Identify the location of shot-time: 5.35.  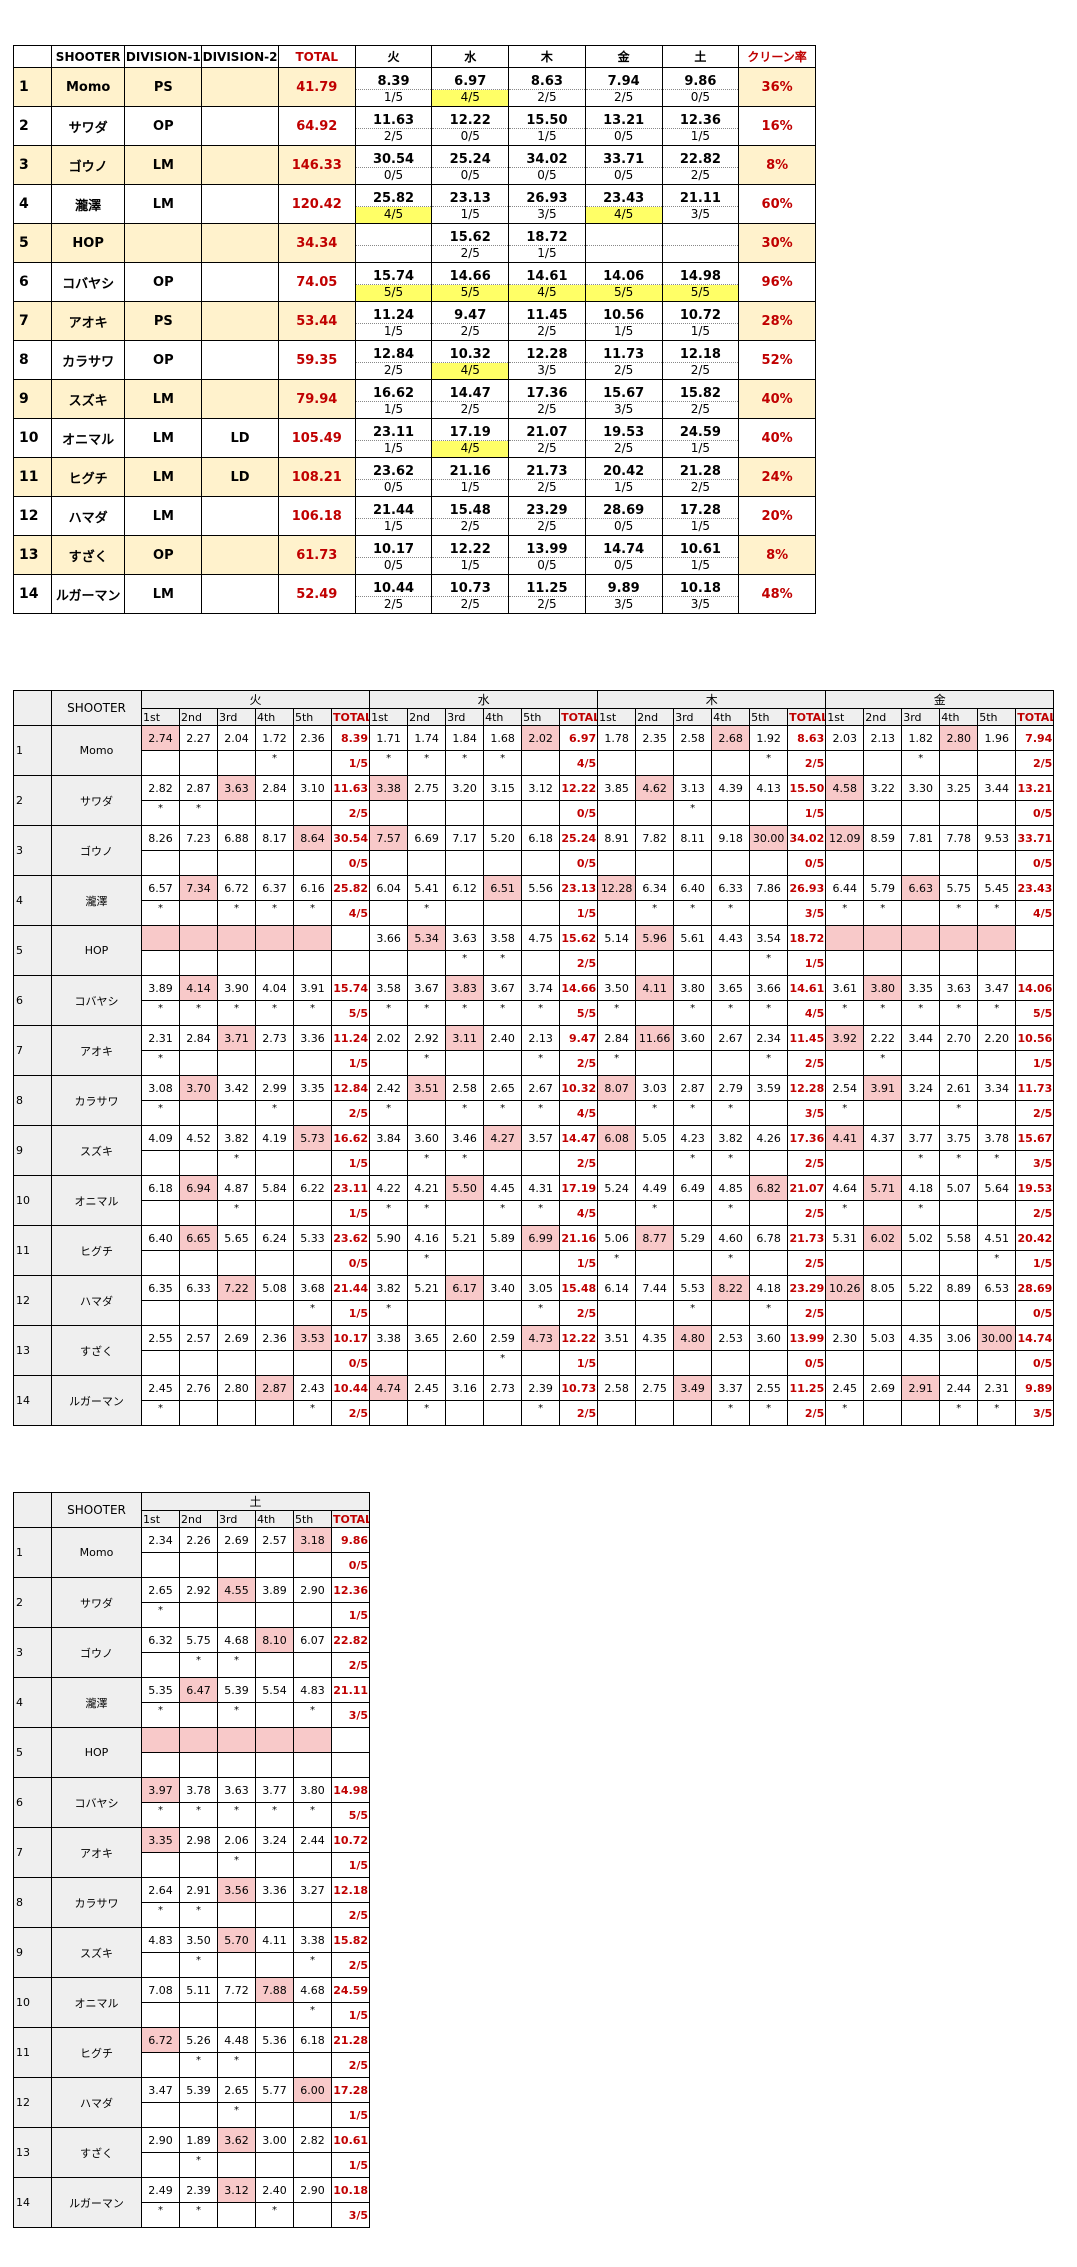
(160, 1690).